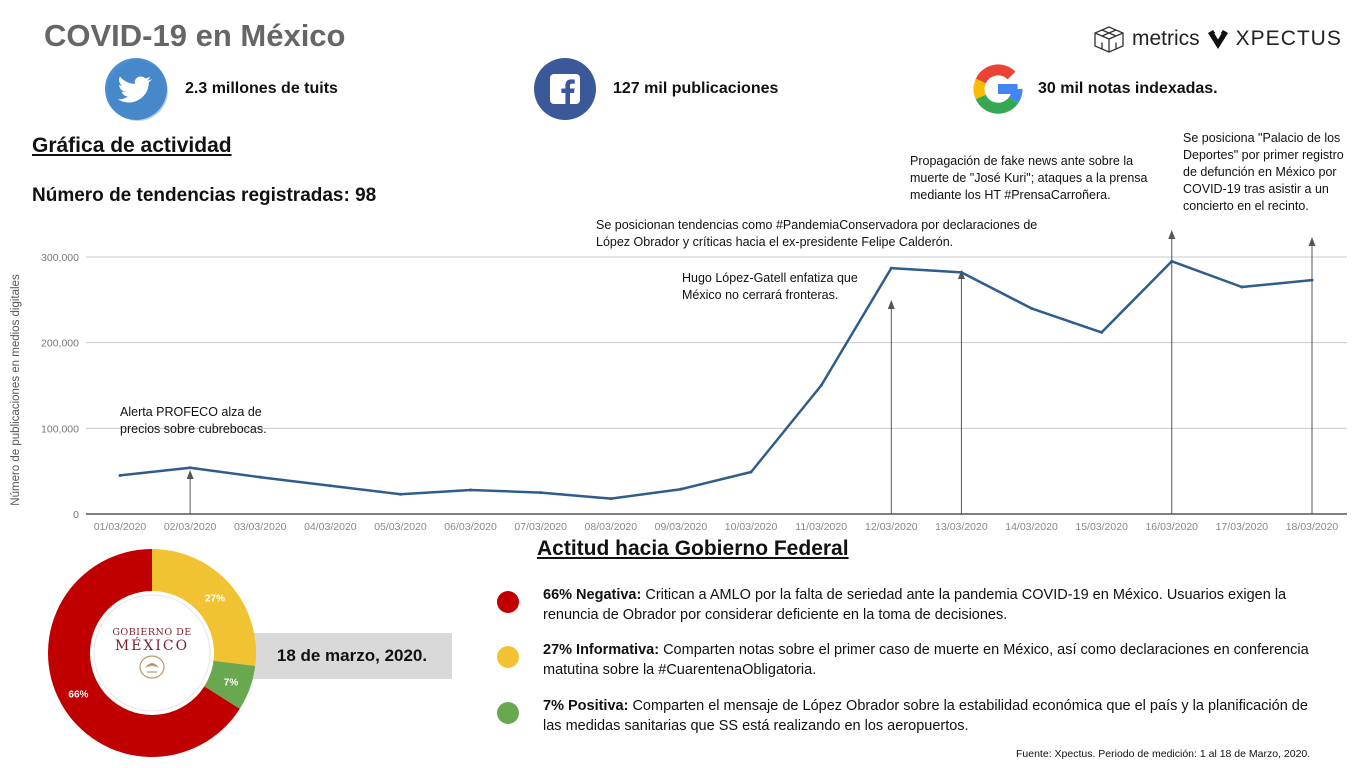 The image size is (1366, 768). Describe the element at coordinates (60, 429) in the screenshot. I see `y-tick-label: 100,000` at that location.